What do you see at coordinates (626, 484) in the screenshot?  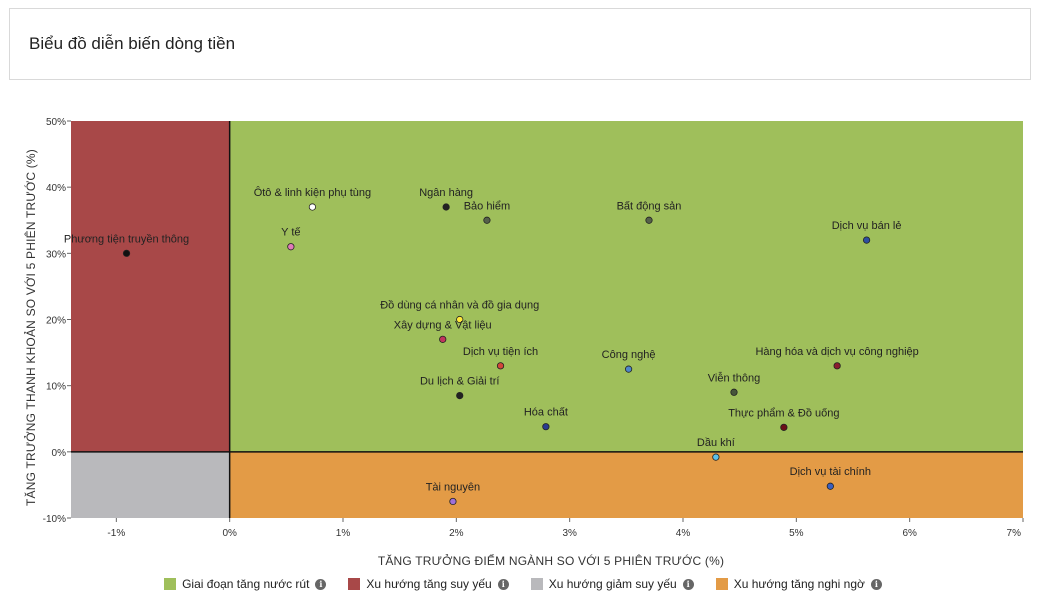 I see `quadrant-xu-huong-tang-nghi-ngo` at bounding box center [626, 484].